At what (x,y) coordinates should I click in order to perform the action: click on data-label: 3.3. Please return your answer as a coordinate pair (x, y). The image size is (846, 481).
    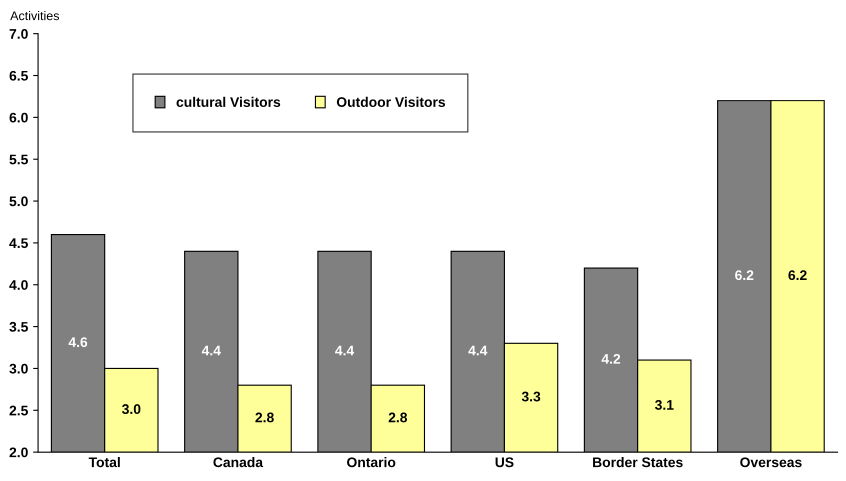
    Looking at the image, I should click on (531, 397).